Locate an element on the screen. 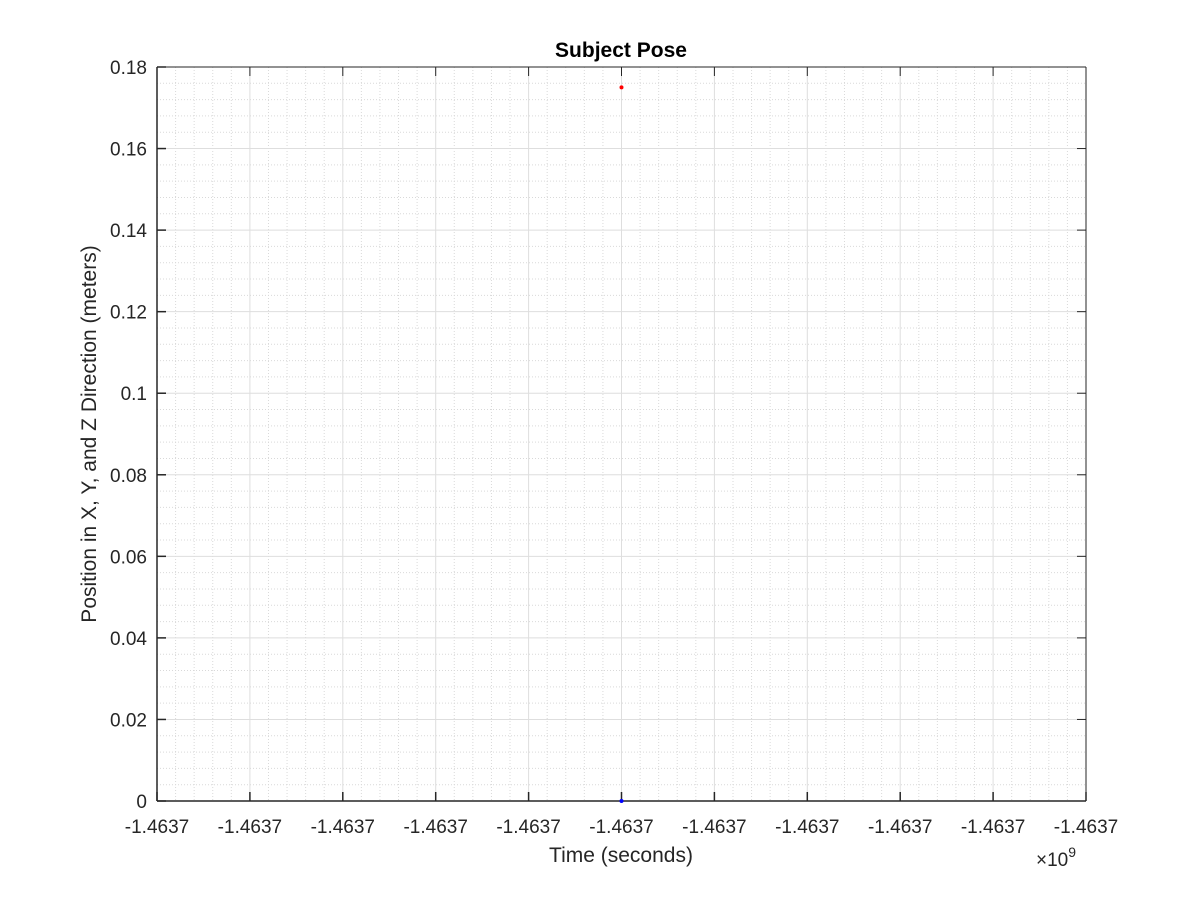 This screenshot has width=1200, height=900. x-exponent-power: 9 is located at coordinates (1072, 852).